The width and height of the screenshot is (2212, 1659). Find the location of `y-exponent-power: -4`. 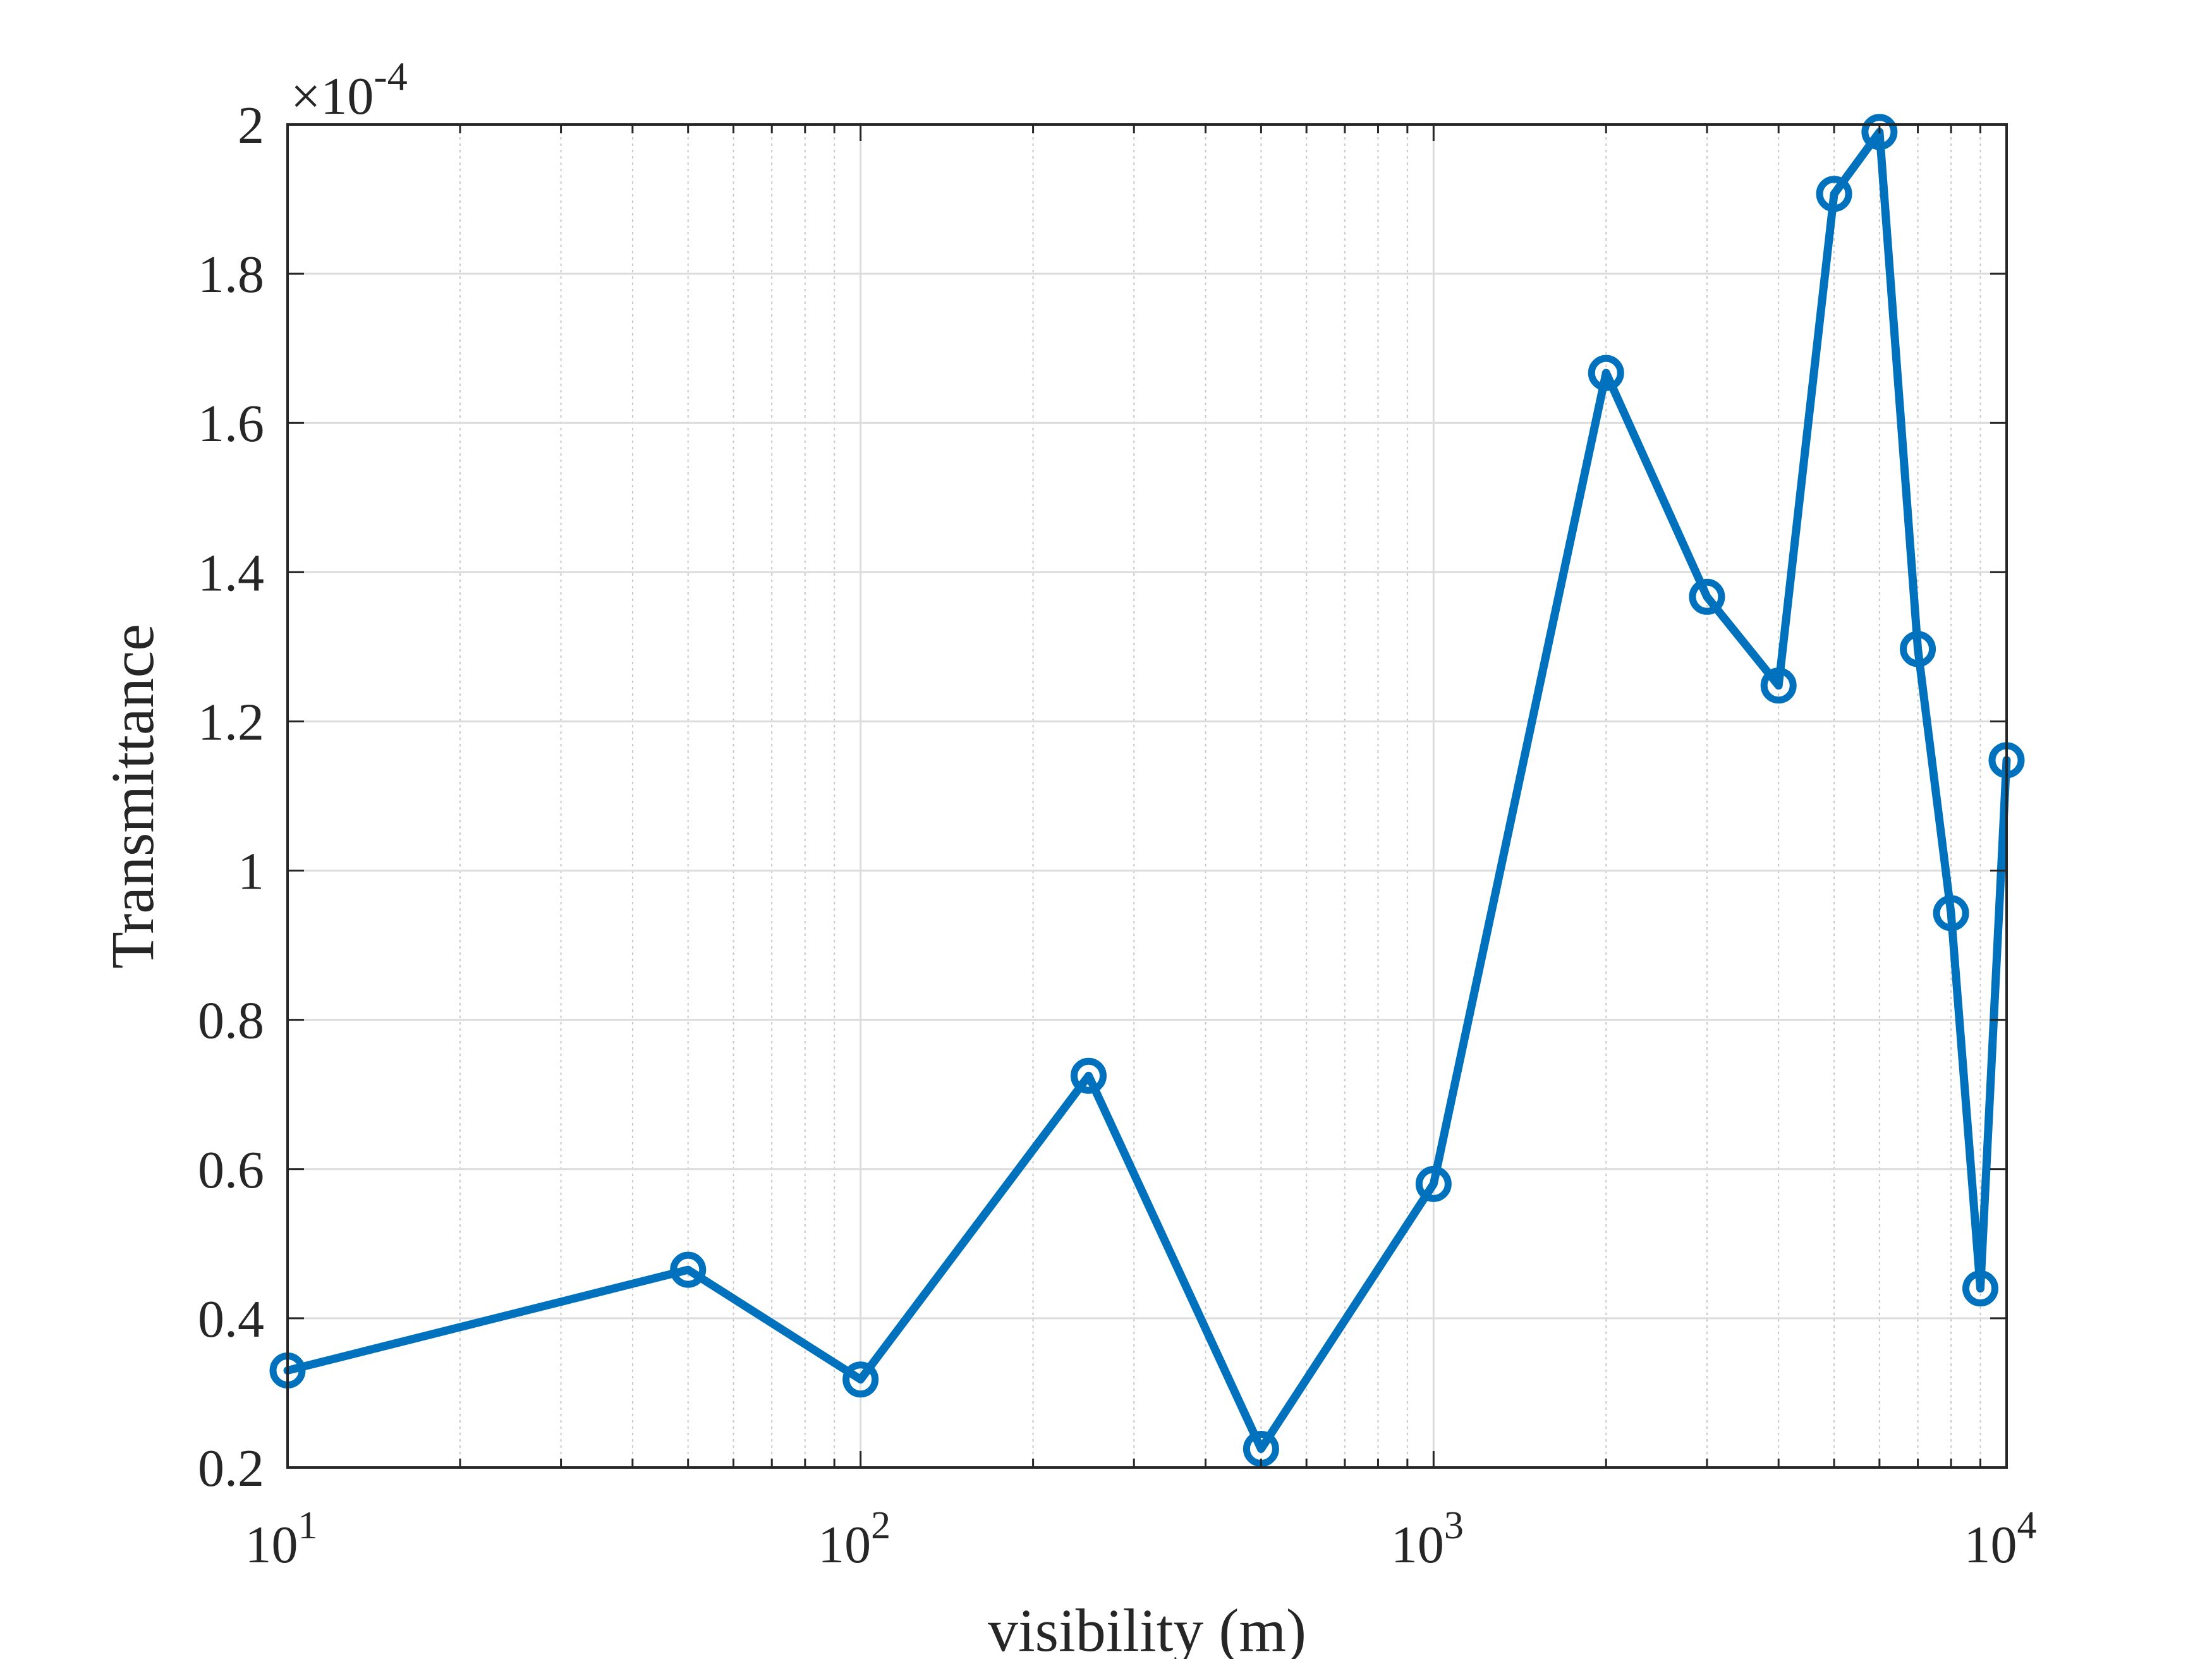

y-exponent-power: -4 is located at coordinates (390, 76).